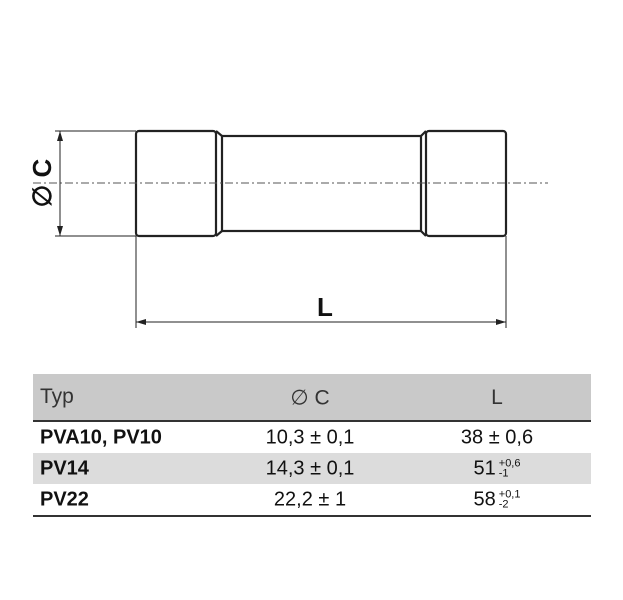  I want to click on cell-length: 58 +0,1 -2, so click(497, 499).